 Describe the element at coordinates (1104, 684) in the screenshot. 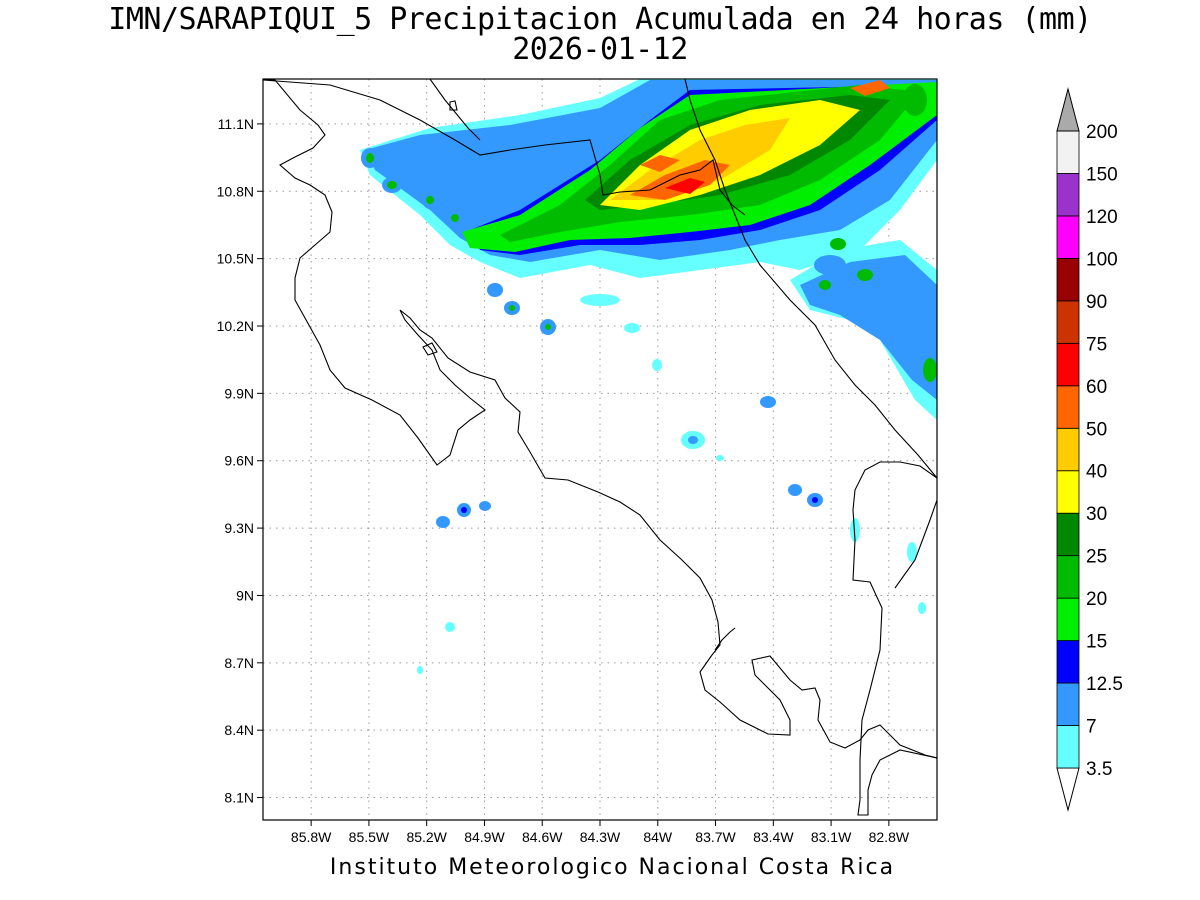

I see `colorbar-level-label: 12.5` at that location.